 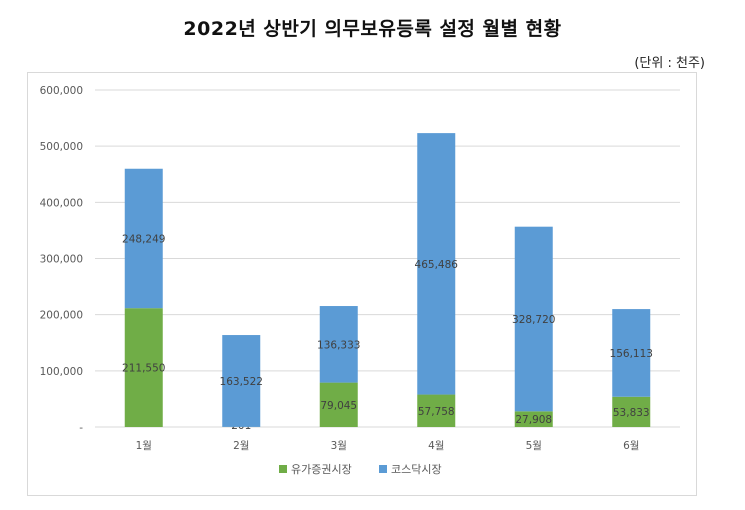 I want to click on legend-swatch-kospi, so click(x=283, y=469).